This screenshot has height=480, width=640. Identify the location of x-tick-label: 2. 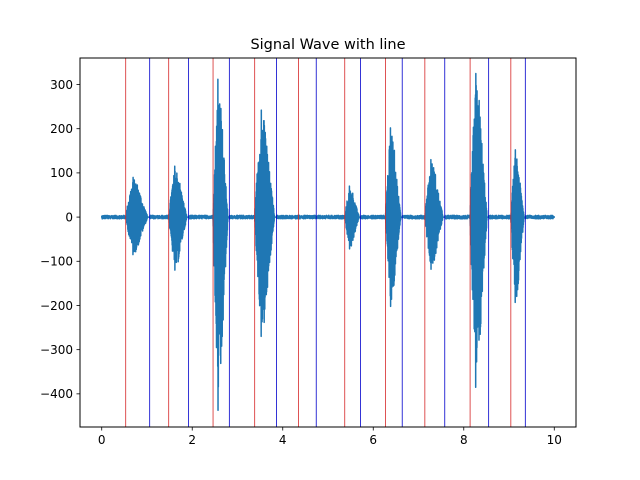
(192, 440).